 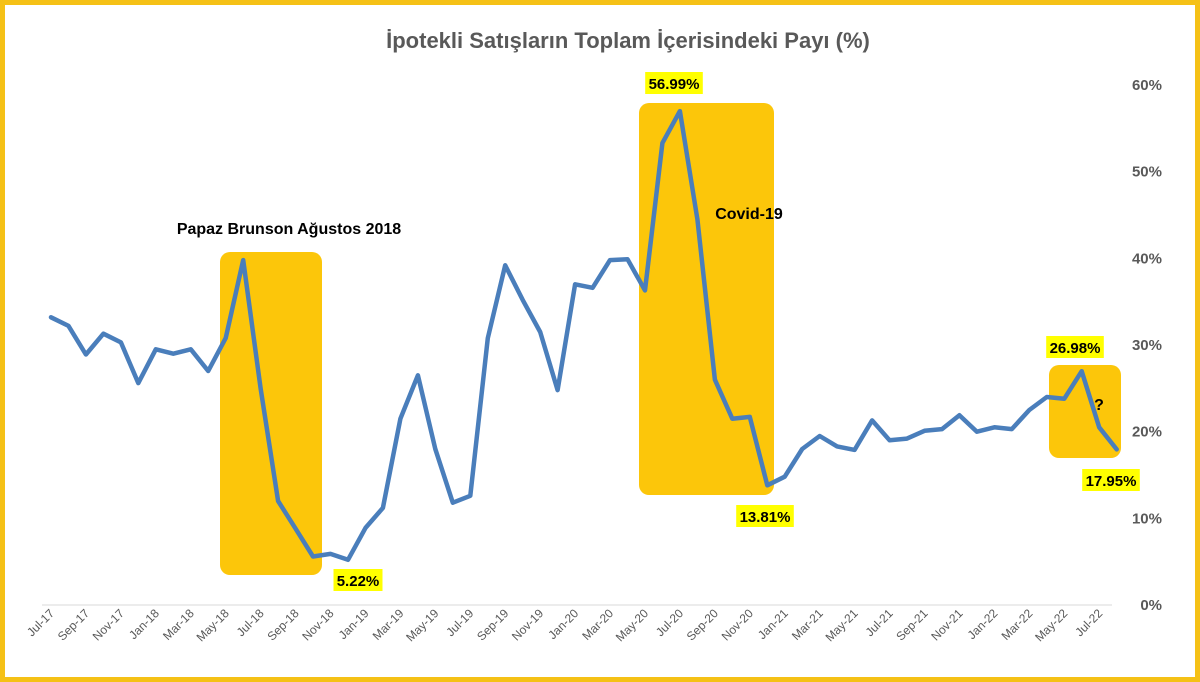 What do you see at coordinates (1051, 625) in the screenshot?
I see `x-tick-label: May-22` at bounding box center [1051, 625].